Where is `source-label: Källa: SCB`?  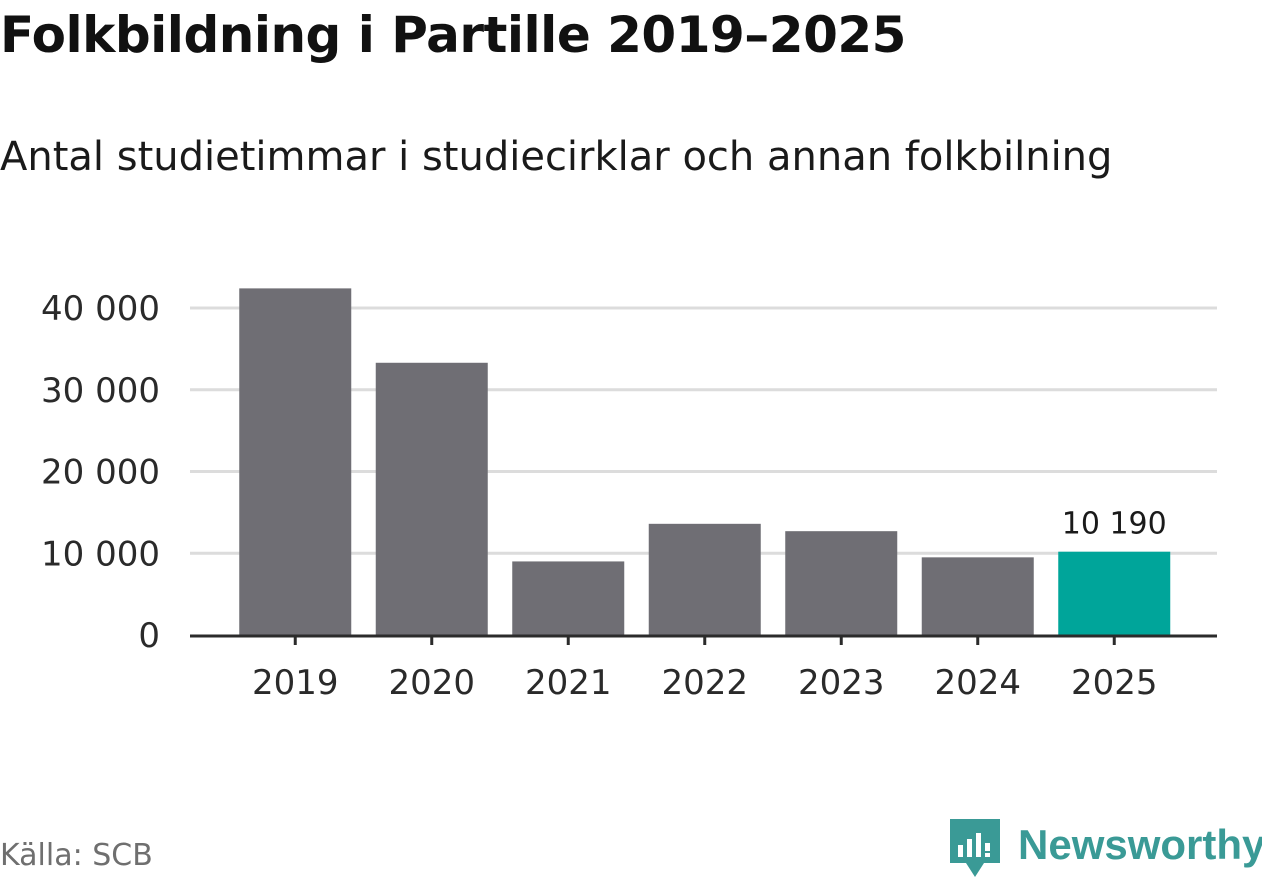 source-label: Källa: SCB is located at coordinates (76, 855).